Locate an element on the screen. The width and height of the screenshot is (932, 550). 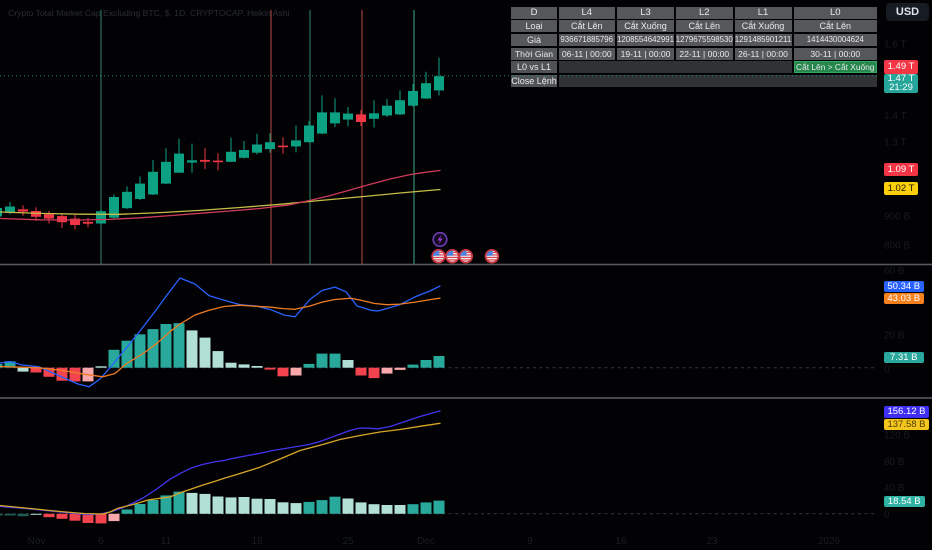
svg-text: 900 B is located at coordinates (897, 217).